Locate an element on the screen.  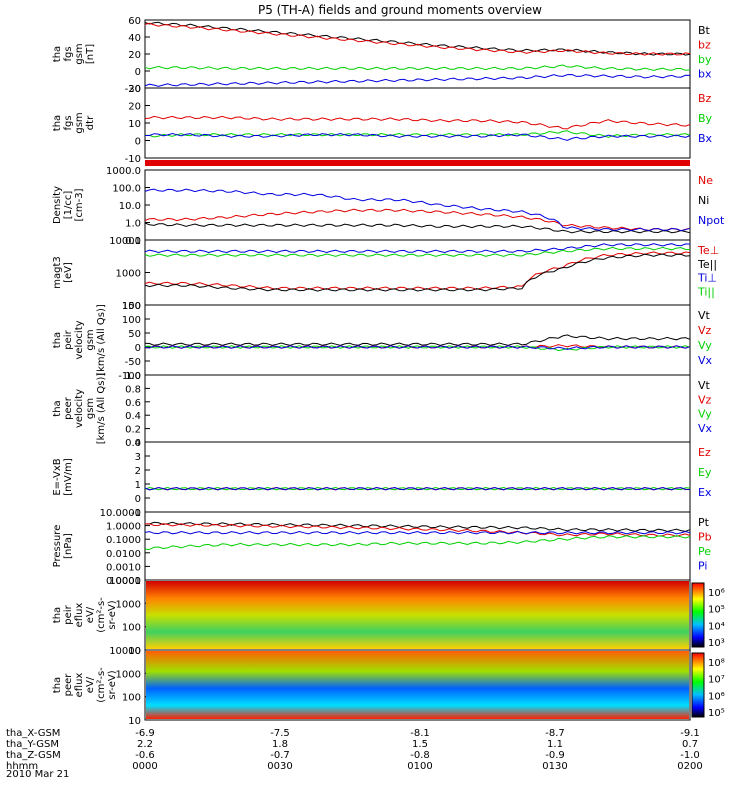
series-line-Bz is located at coordinates (417, 122).